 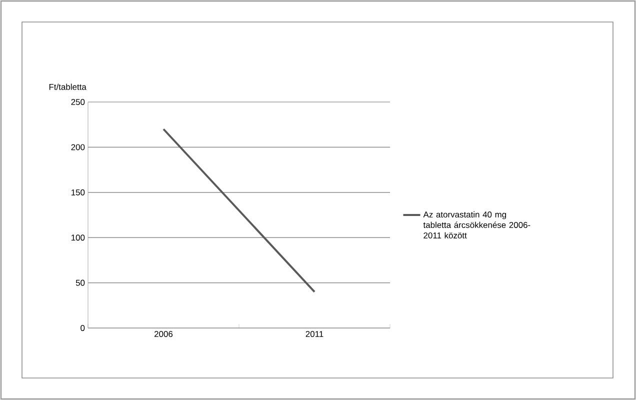 I want to click on y-axis-title: Ft/tabletta, so click(x=67, y=87).